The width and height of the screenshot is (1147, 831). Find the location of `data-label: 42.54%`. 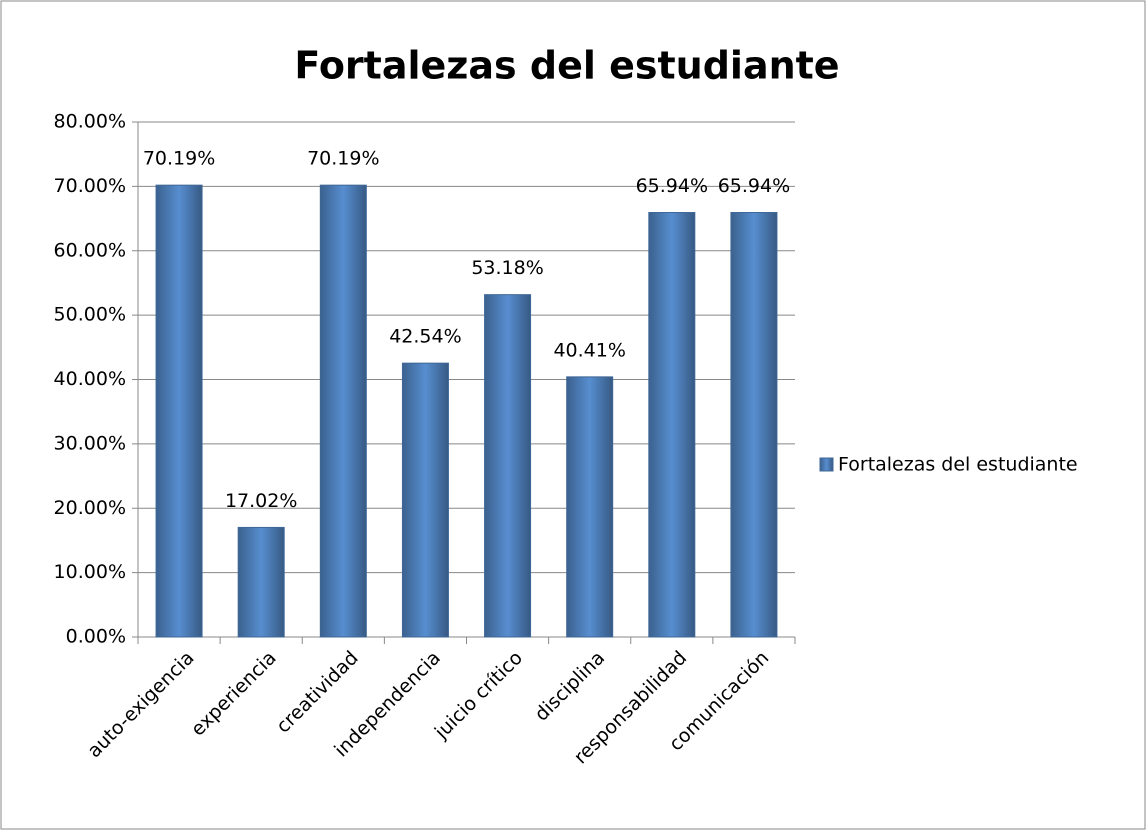

data-label: 42.54% is located at coordinates (425, 337).